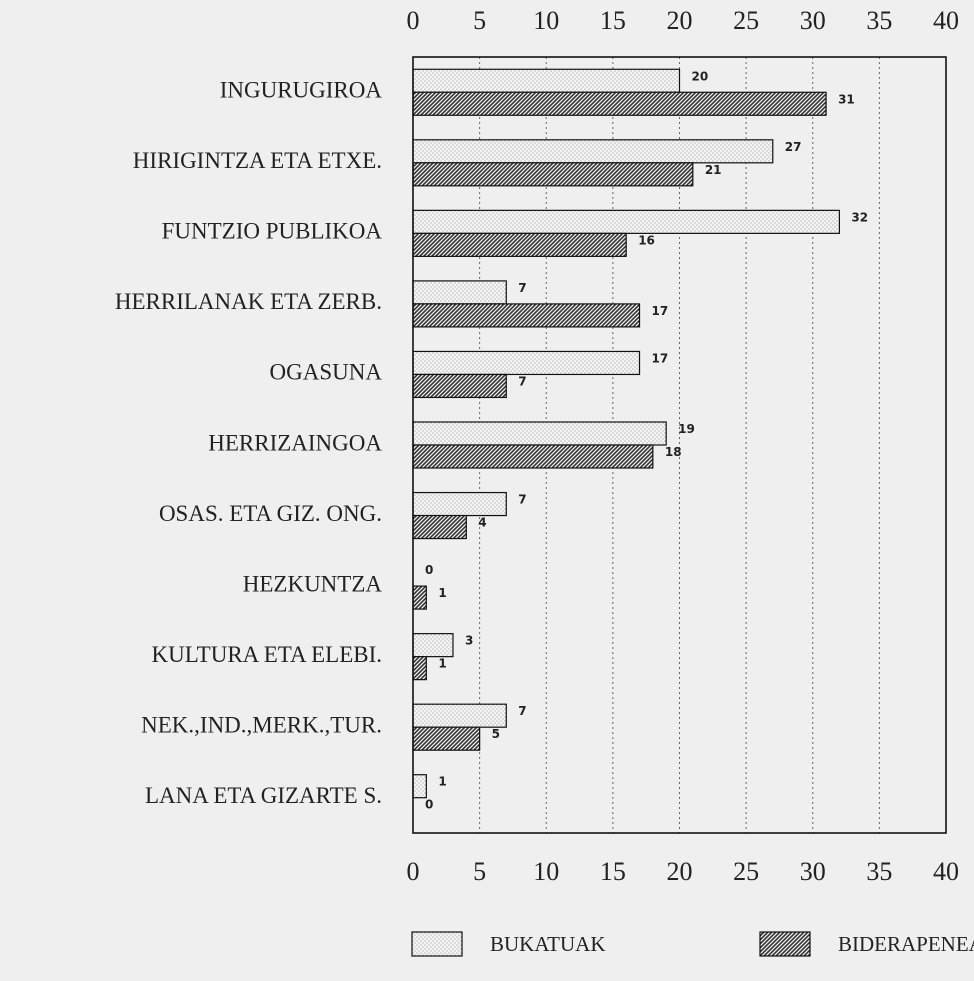  What do you see at coordinates (546, 871) in the screenshot?
I see `x-tick-label-bottom: 10` at bounding box center [546, 871].